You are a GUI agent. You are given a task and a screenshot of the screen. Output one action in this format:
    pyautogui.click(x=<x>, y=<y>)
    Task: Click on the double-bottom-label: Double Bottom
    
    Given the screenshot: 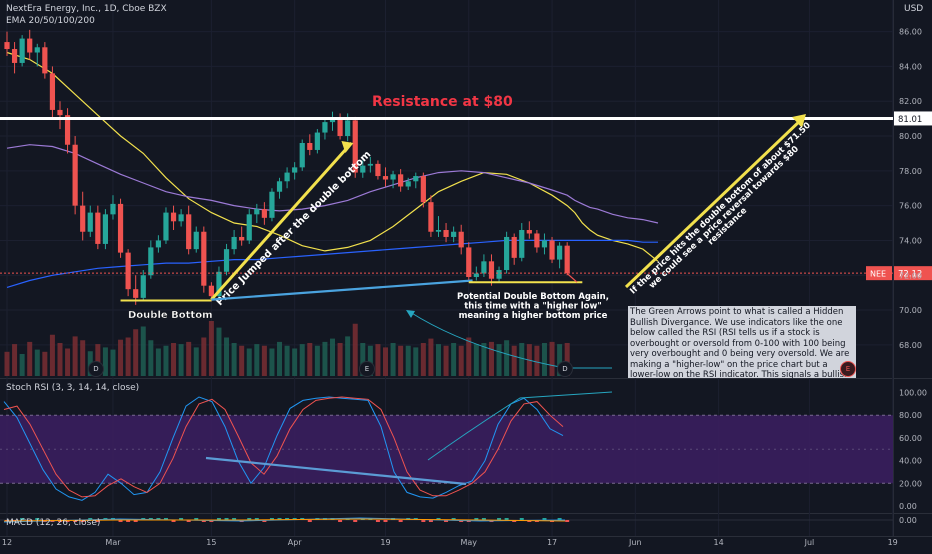 What is the action you would take?
    pyautogui.click(x=170, y=315)
    